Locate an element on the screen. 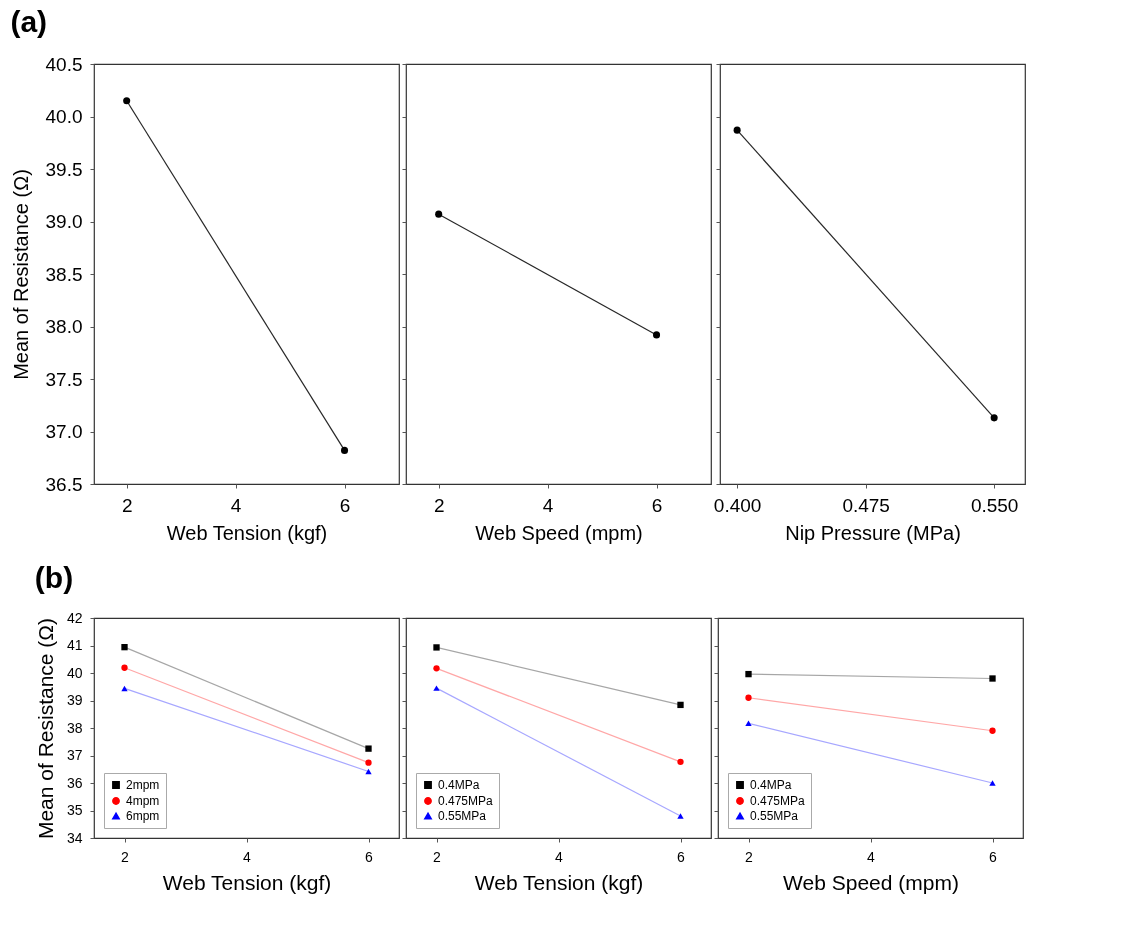  x-tick-label: 0.475 is located at coordinates (866, 505).